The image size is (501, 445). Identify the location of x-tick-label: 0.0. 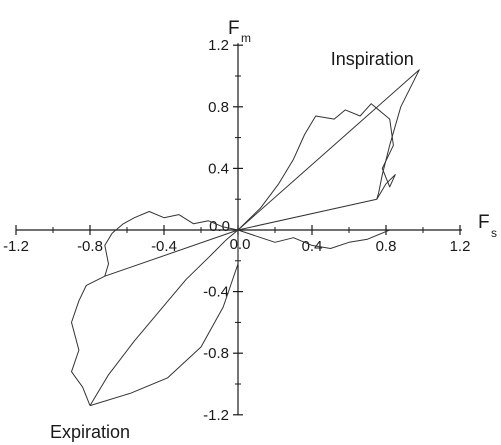
(240, 244).